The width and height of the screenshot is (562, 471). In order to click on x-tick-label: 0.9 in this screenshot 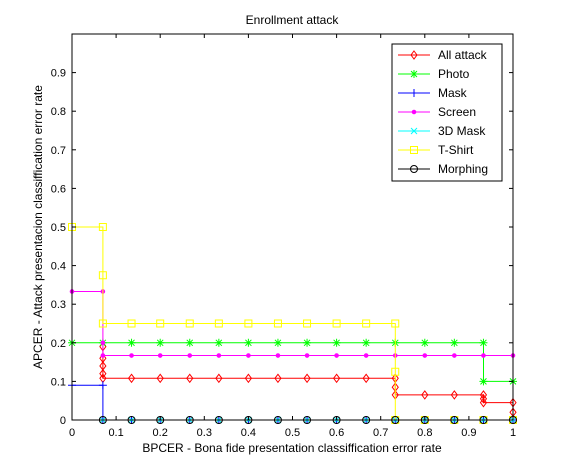, I will do `click(468, 433)`.